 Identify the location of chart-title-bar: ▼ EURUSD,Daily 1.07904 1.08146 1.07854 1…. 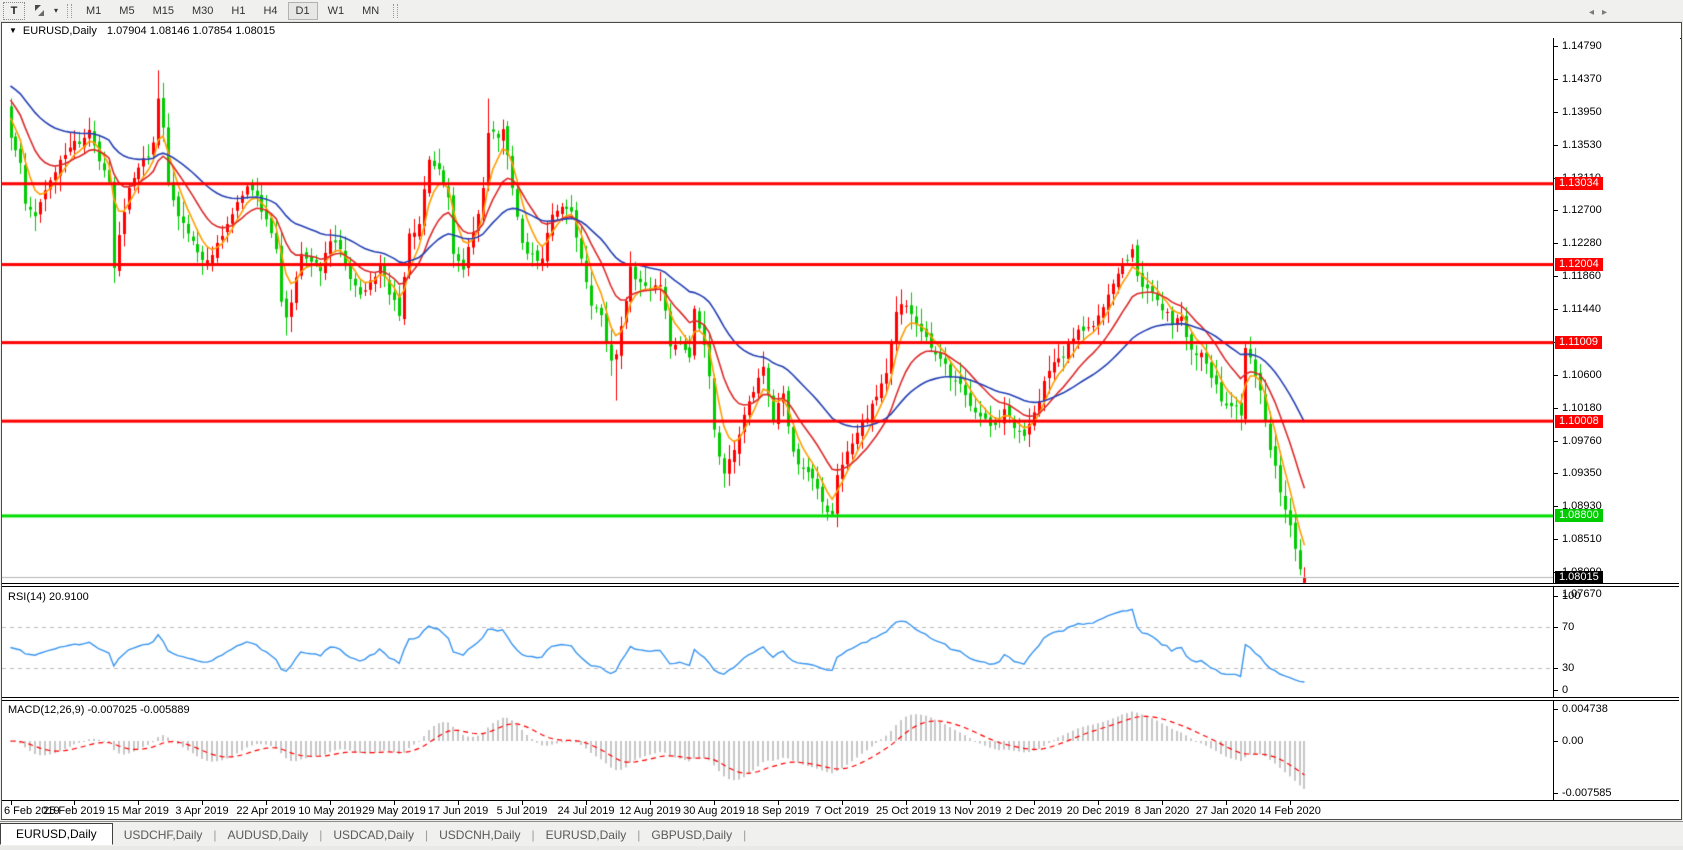
(841, 31).